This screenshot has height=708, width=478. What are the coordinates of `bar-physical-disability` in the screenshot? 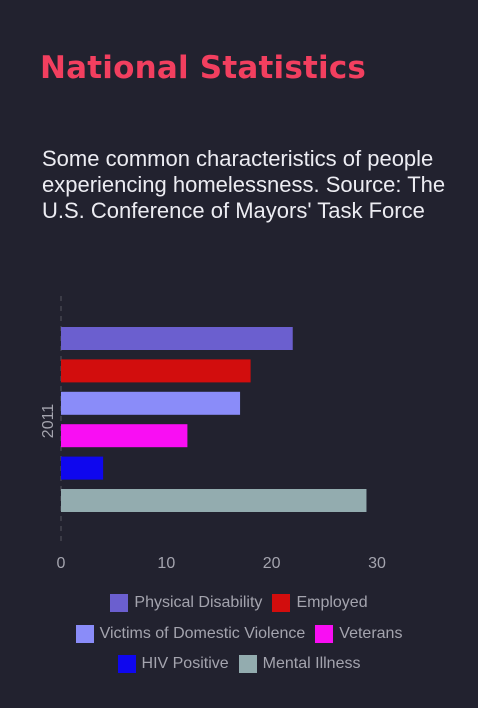 It's located at (177, 338).